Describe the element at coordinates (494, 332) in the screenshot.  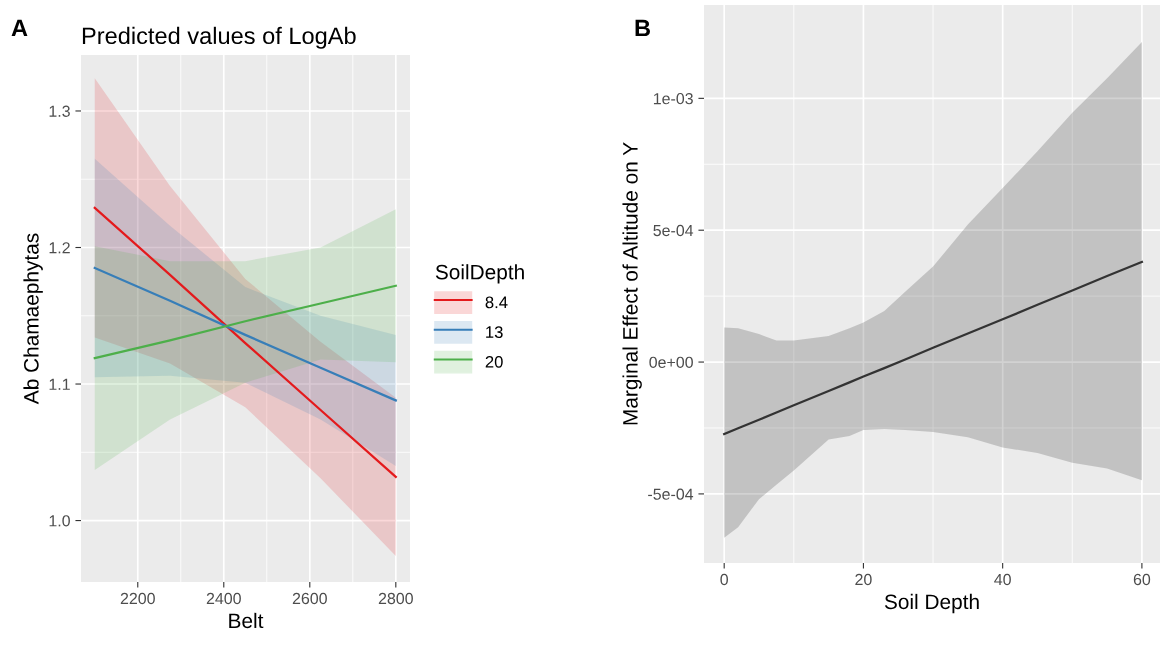
I see `legend-label: 13` at that location.